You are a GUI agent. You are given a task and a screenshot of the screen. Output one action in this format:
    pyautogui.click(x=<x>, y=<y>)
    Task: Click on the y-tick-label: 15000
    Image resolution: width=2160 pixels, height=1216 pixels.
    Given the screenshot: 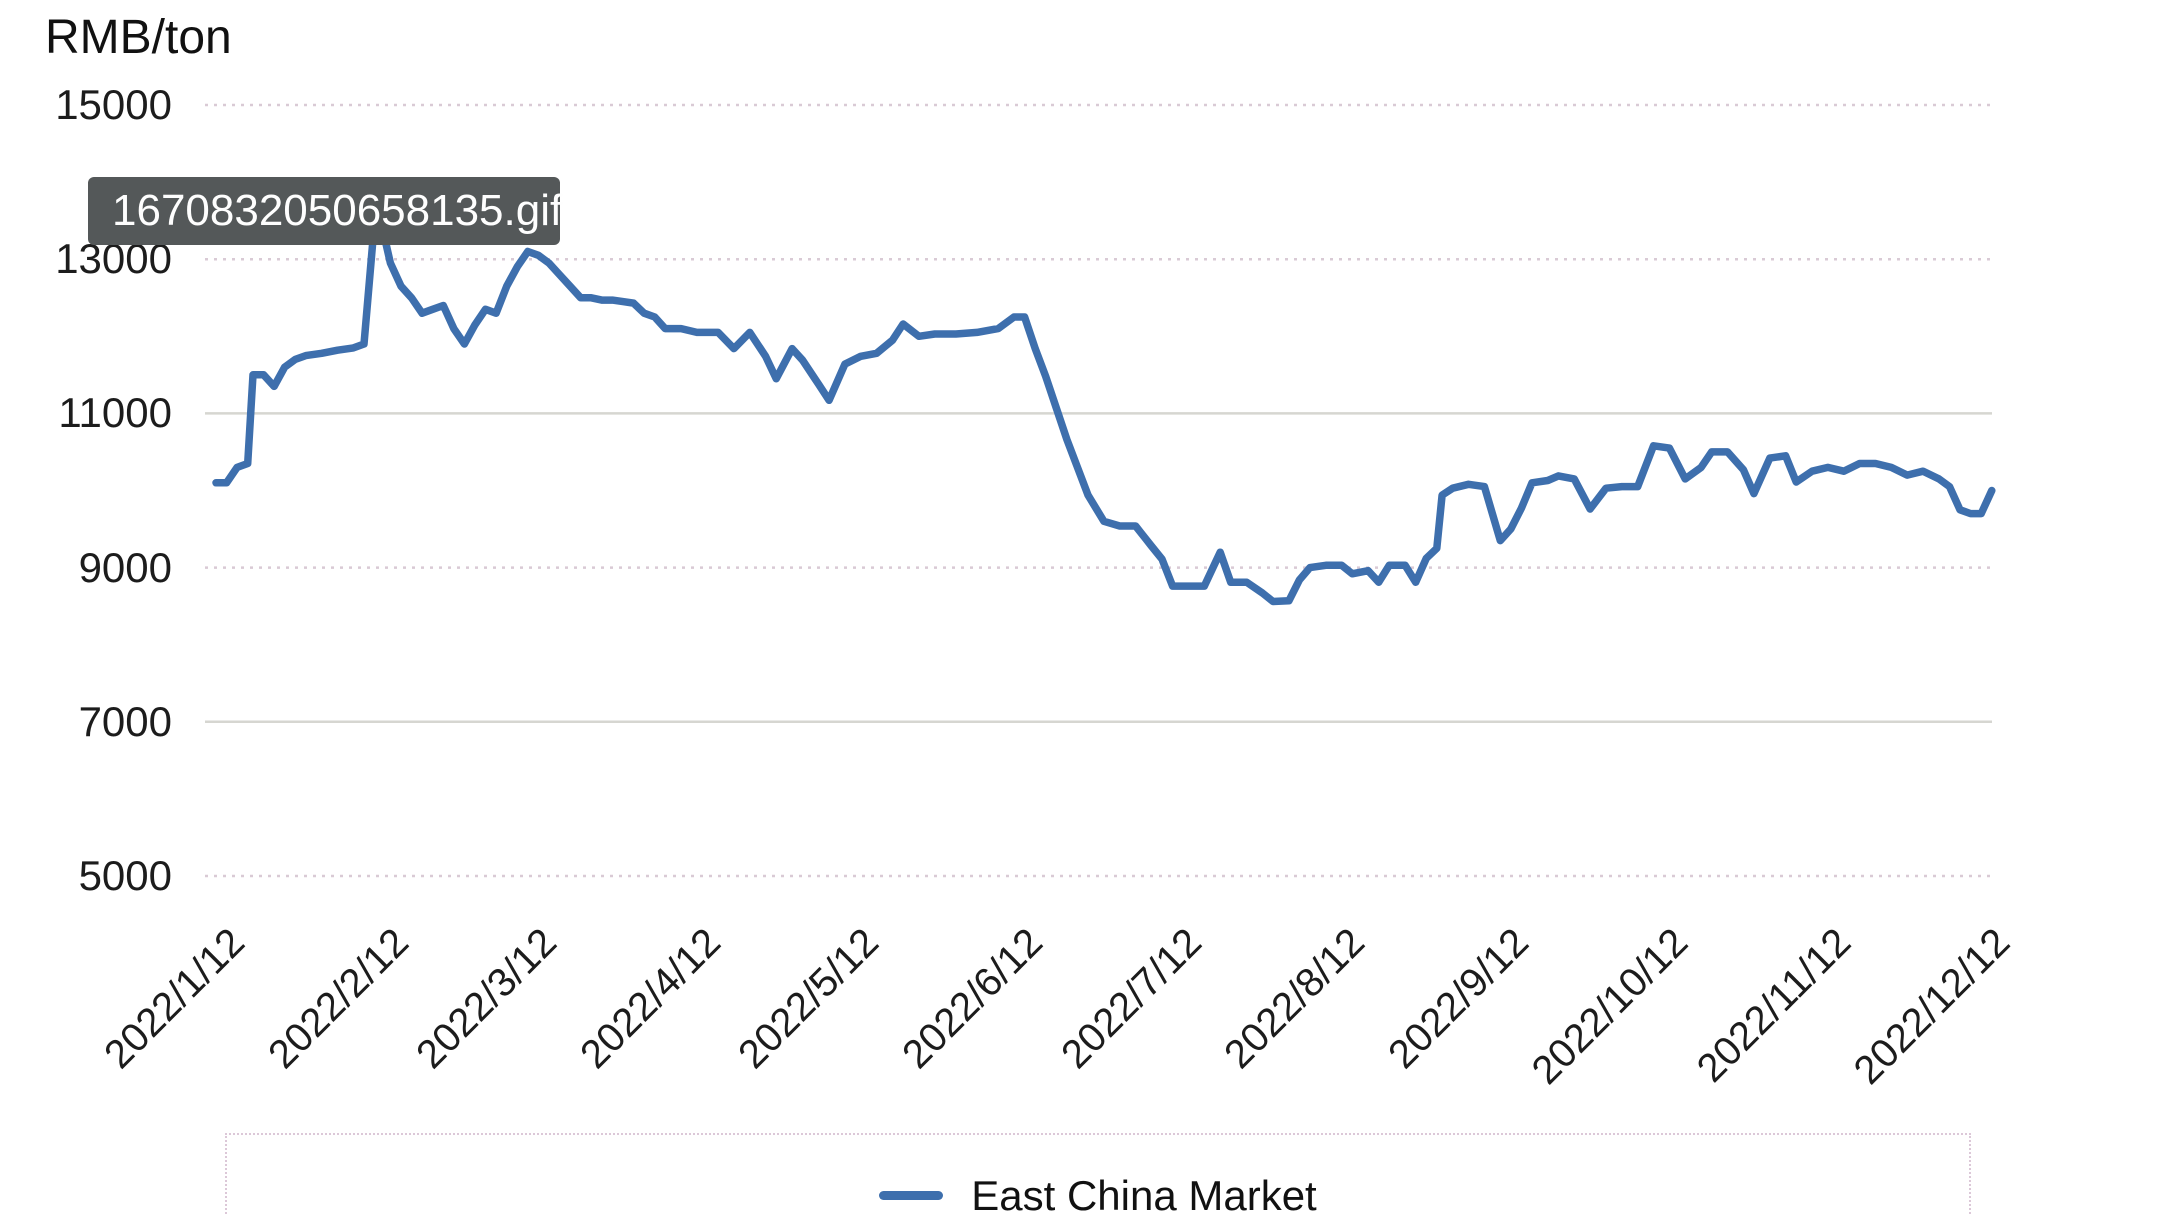 What is the action you would take?
    pyautogui.click(x=113, y=104)
    